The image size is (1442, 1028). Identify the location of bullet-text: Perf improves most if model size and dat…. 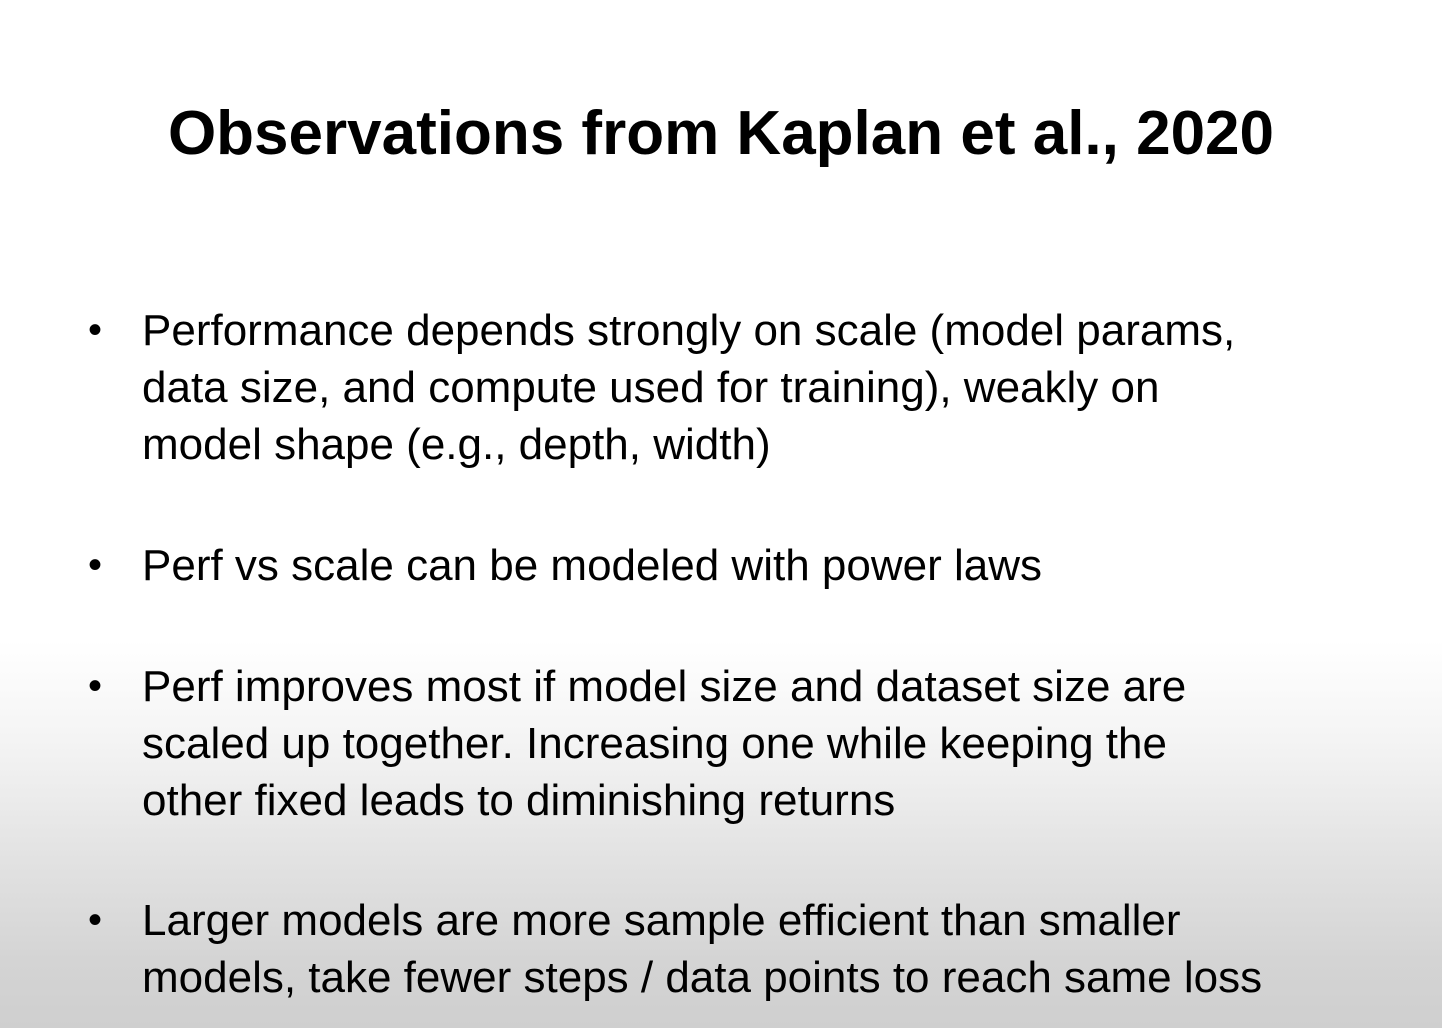
(664, 743).